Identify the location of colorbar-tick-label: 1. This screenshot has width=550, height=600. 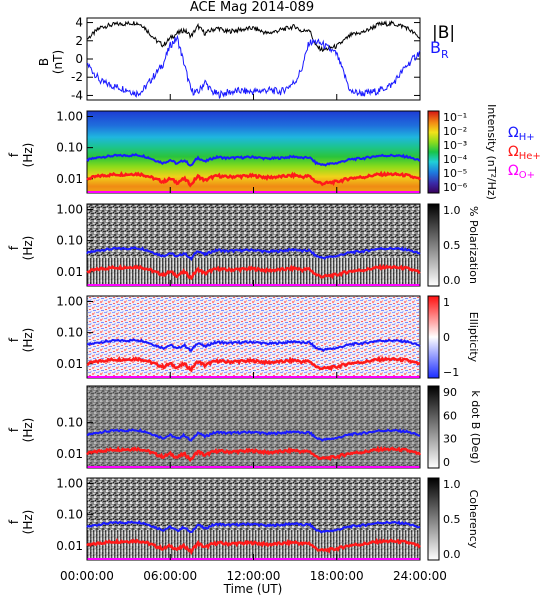
(446, 302).